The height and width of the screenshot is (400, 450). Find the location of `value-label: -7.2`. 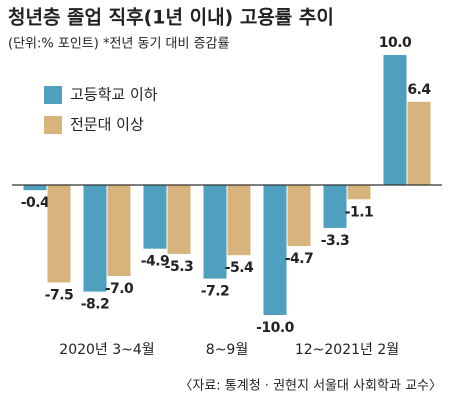

value-label: -7.2 is located at coordinates (215, 292).